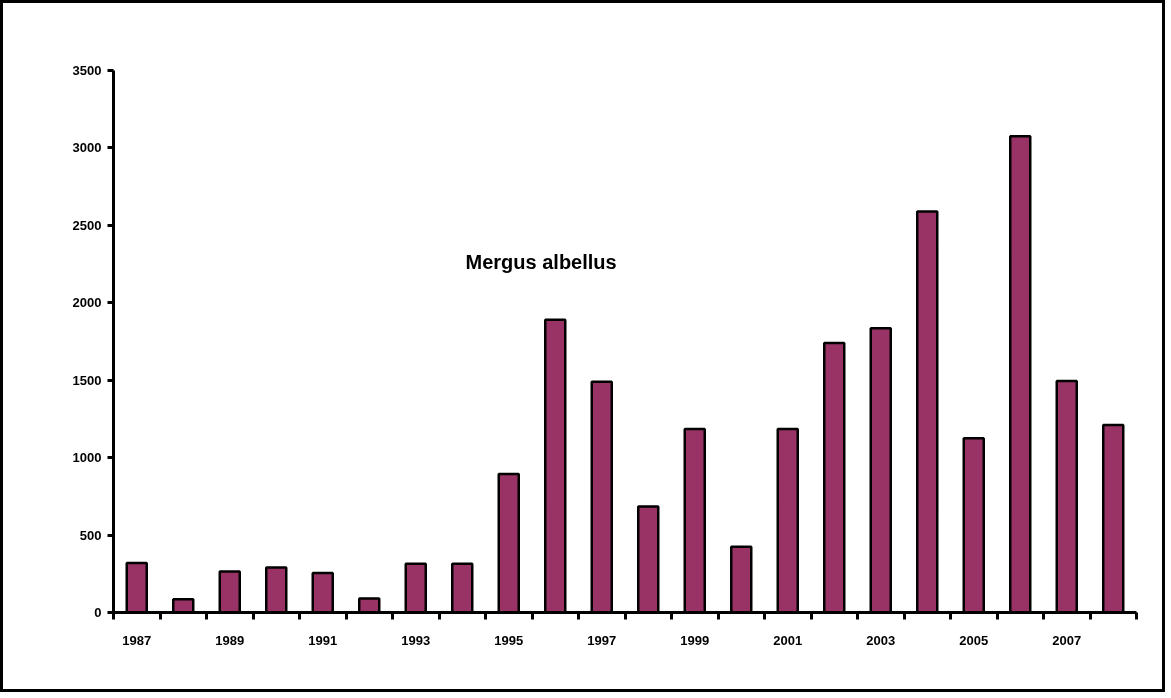 This screenshot has width=1171, height=698. What do you see at coordinates (881, 640) in the screenshot?
I see `x-tick-label: 2003` at bounding box center [881, 640].